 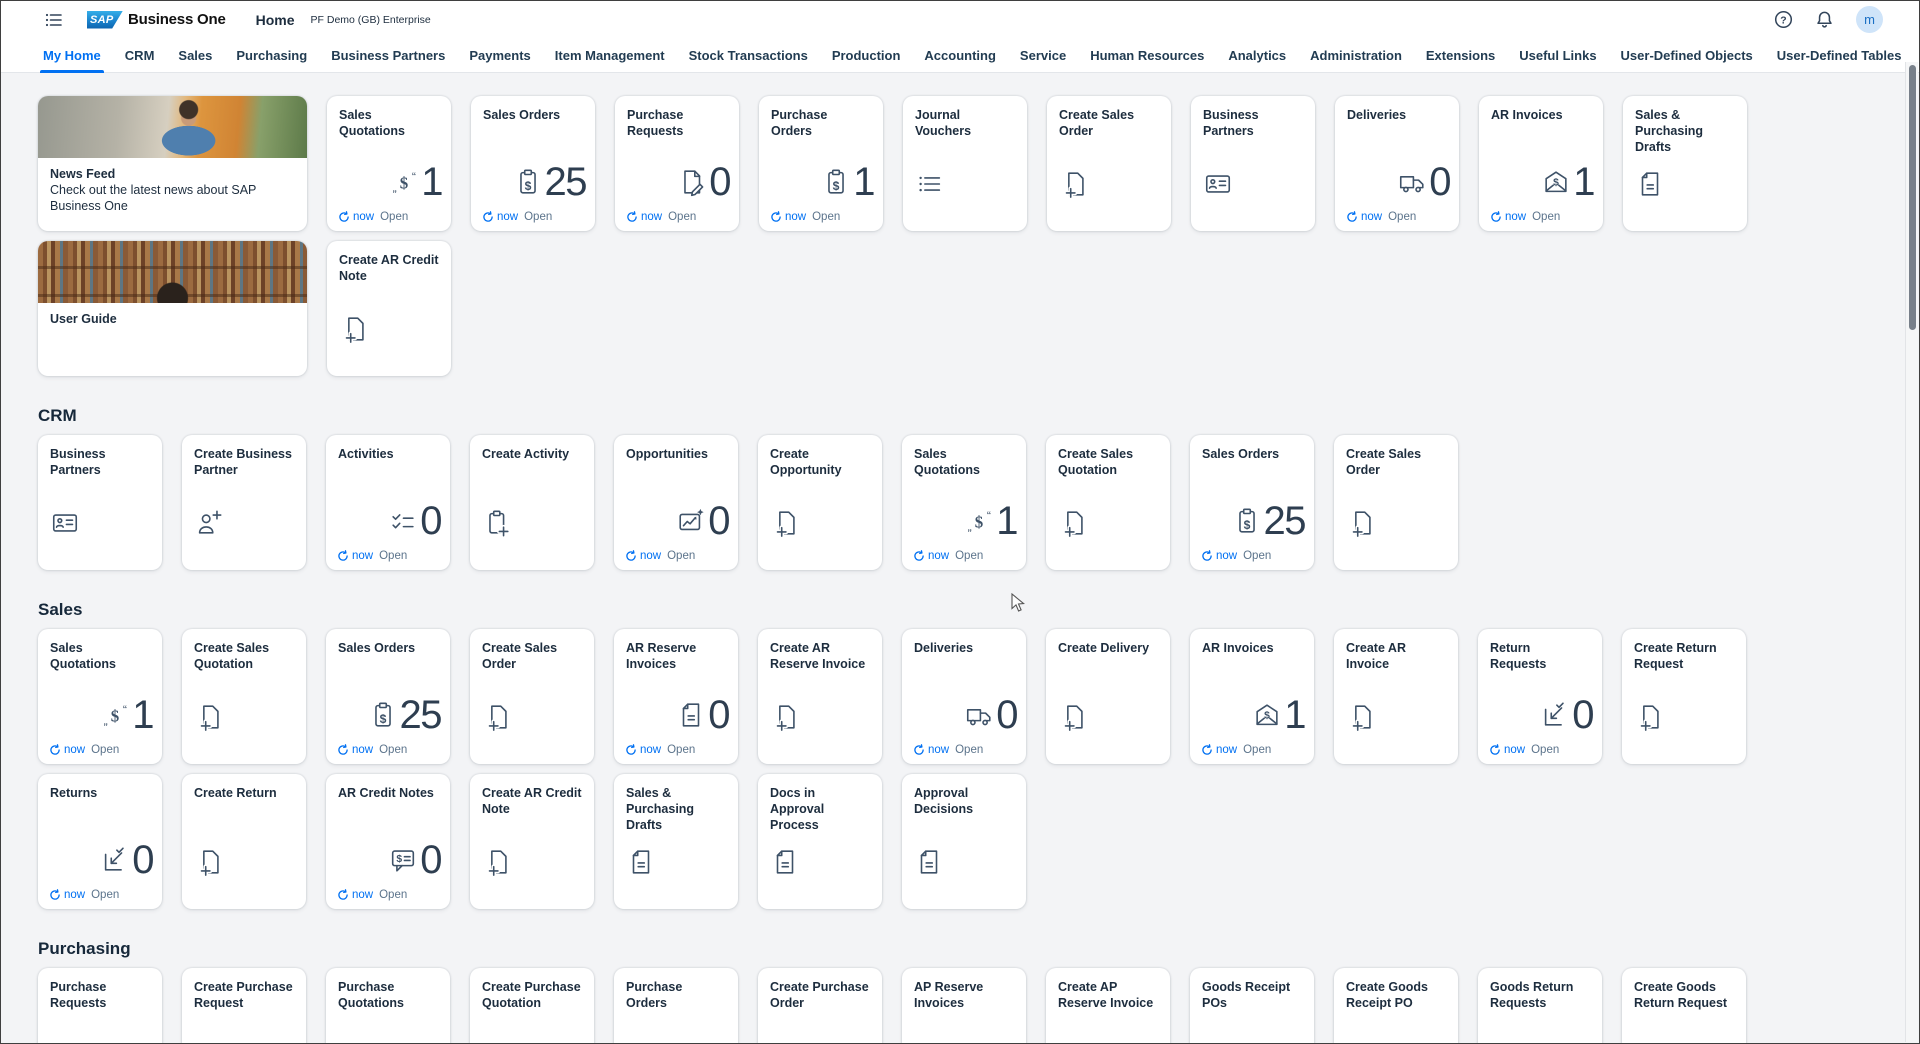 I want to click on tile-create-opportunity: Create Opportunity, so click(x=820, y=502).